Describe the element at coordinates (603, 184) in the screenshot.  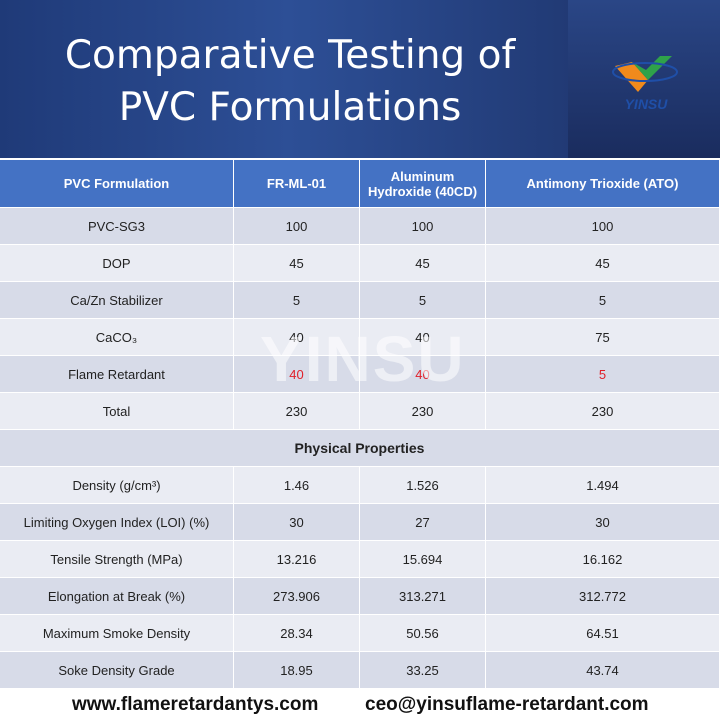
I see `column-header: Antimony Trioxide (ATO)` at that location.